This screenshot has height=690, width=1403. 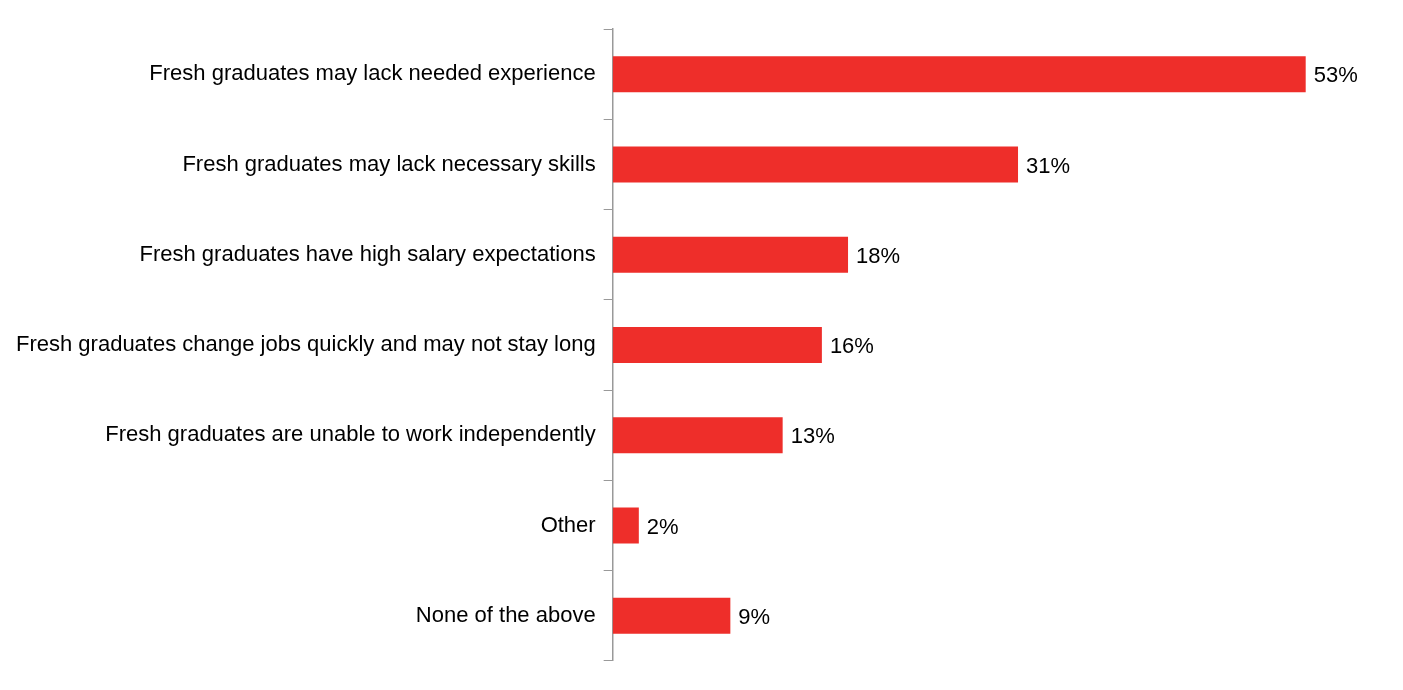 What do you see at coordinates (754, 616) in the screenshot?
I see `data-label: 9%` at bounding box center [754, 616].